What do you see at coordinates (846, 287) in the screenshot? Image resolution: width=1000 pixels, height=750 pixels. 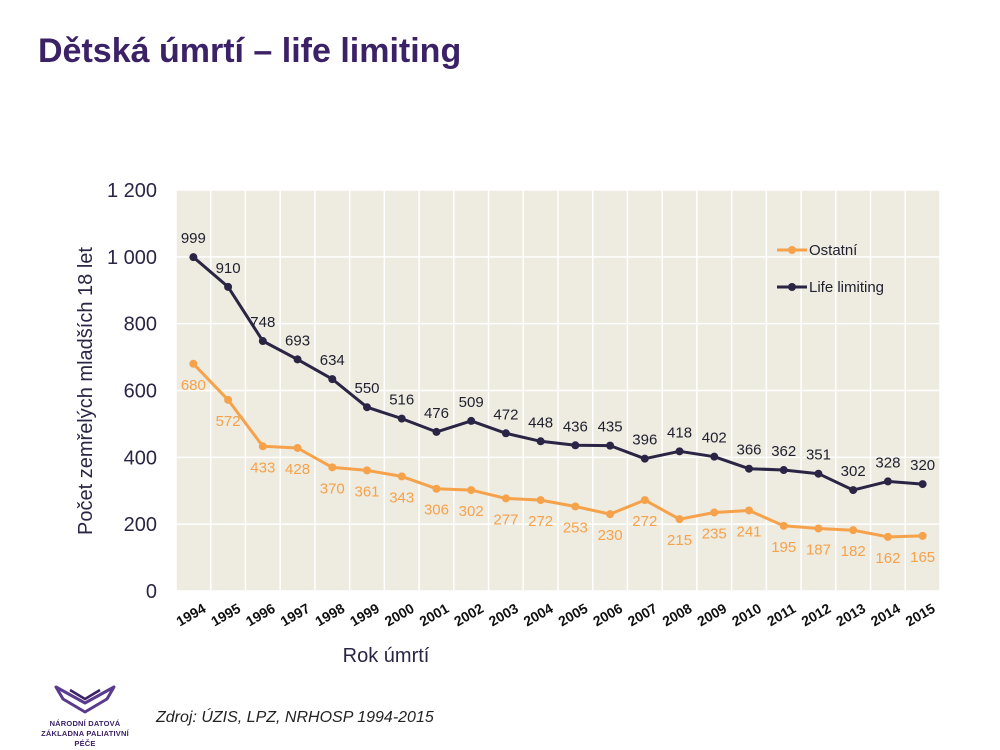 I see `legend-label: Life limiting` at bounding box center [846, 287].